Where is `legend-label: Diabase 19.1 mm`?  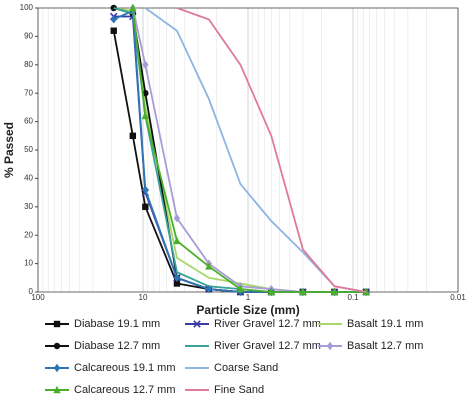 legend-label: Diabase 19.1 mm is located at coordinates (117, 324).